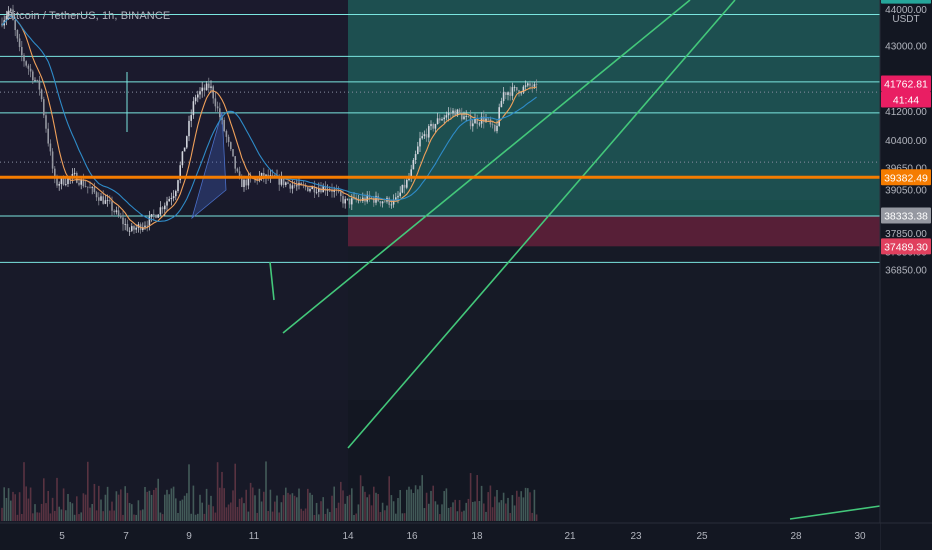  I want to click on target-price-label-bg, so click(906, 2).